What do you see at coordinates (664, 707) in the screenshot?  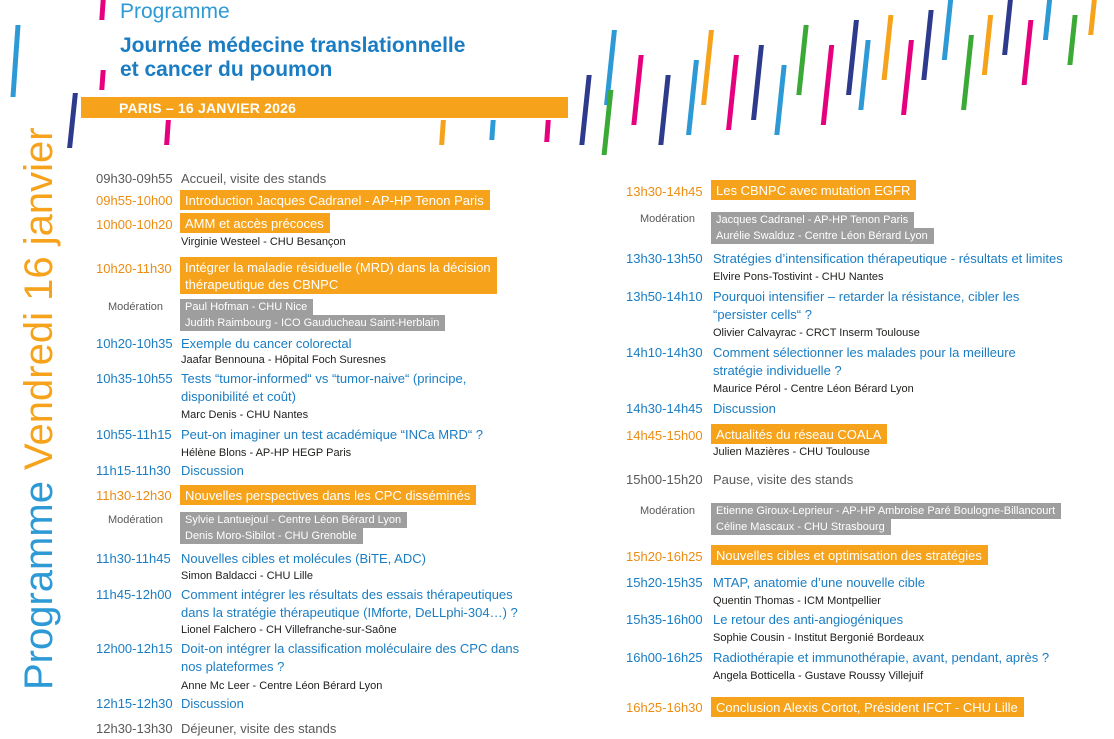 I see `time-slot: 16h25-16h30` at bounding box center [664, 707].